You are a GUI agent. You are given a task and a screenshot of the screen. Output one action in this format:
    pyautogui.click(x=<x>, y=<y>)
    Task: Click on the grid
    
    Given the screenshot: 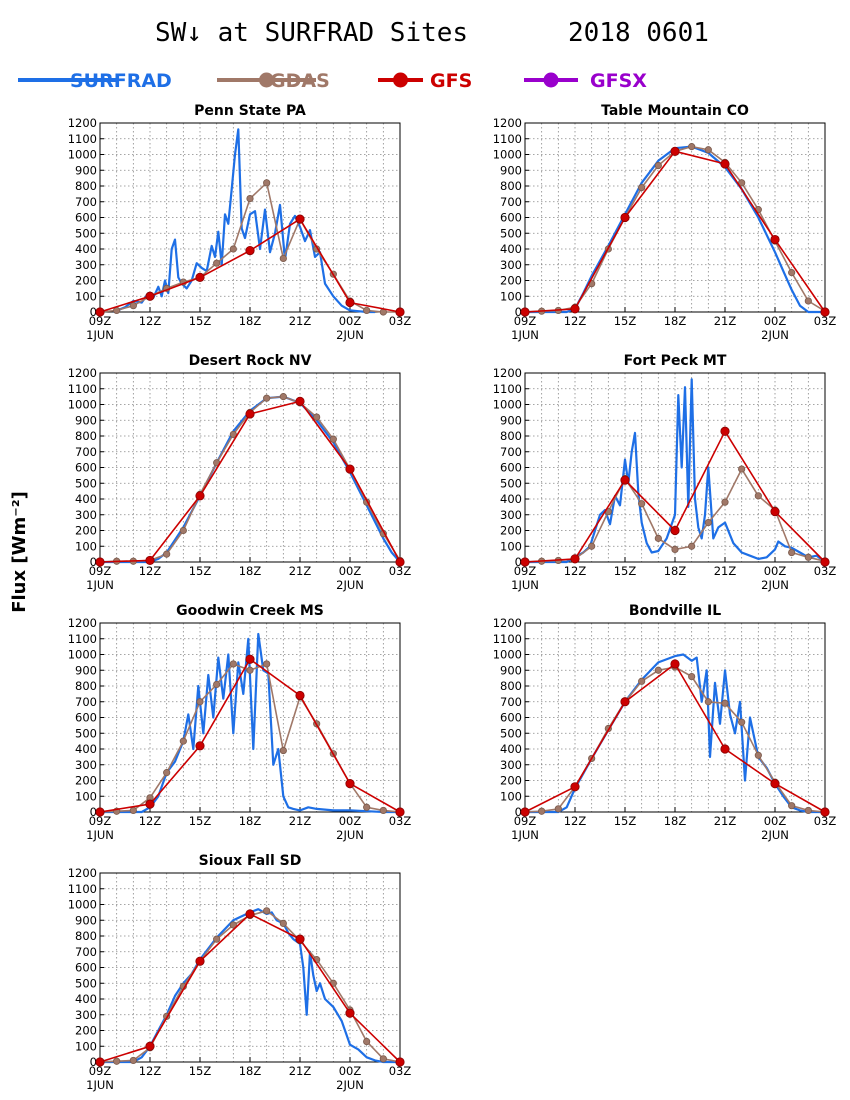 What is the action you would take?
    pyautogui.click(x=250, y=467)
    